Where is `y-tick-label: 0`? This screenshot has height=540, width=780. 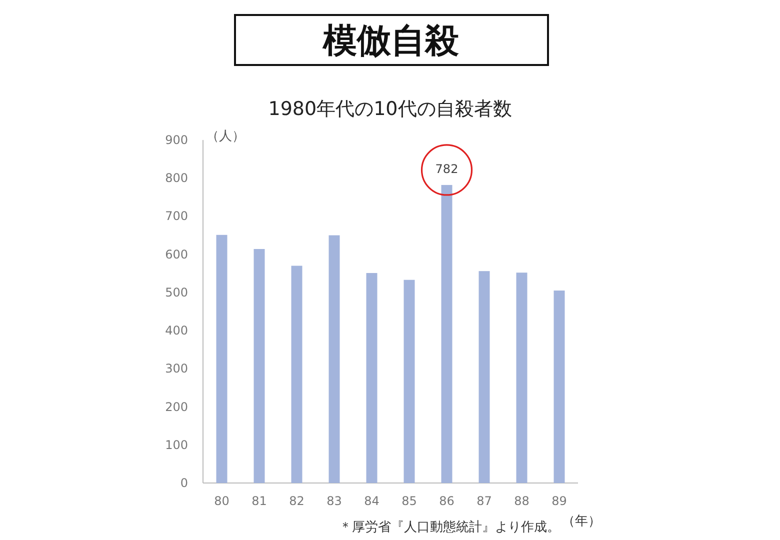
y-tick-label: 0 is located at coordinates (184, 483).